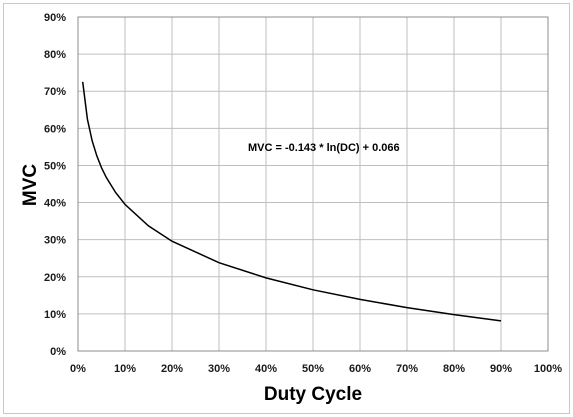 This screenshot has width=573, height=417. Describe the element at coordinates (58, 352) in the screenshot. I see `y-tick-label: 0%` at that location.